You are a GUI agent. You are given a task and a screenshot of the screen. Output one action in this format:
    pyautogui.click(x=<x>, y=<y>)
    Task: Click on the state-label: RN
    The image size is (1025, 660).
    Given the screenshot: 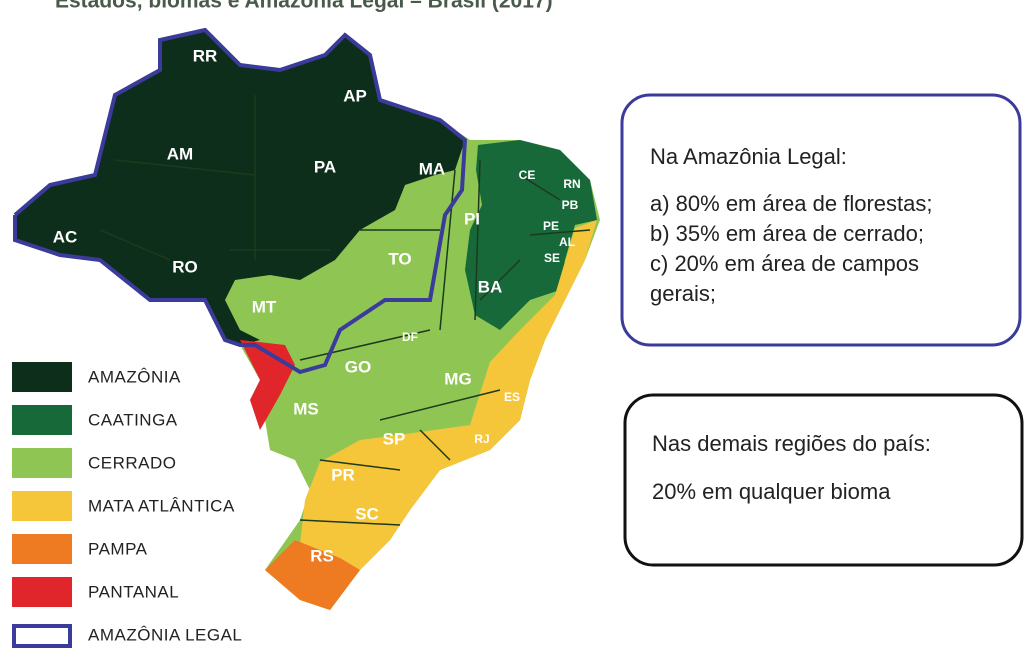 What is the action you would take?
    pyautogui.click(x=571, y=184)
    